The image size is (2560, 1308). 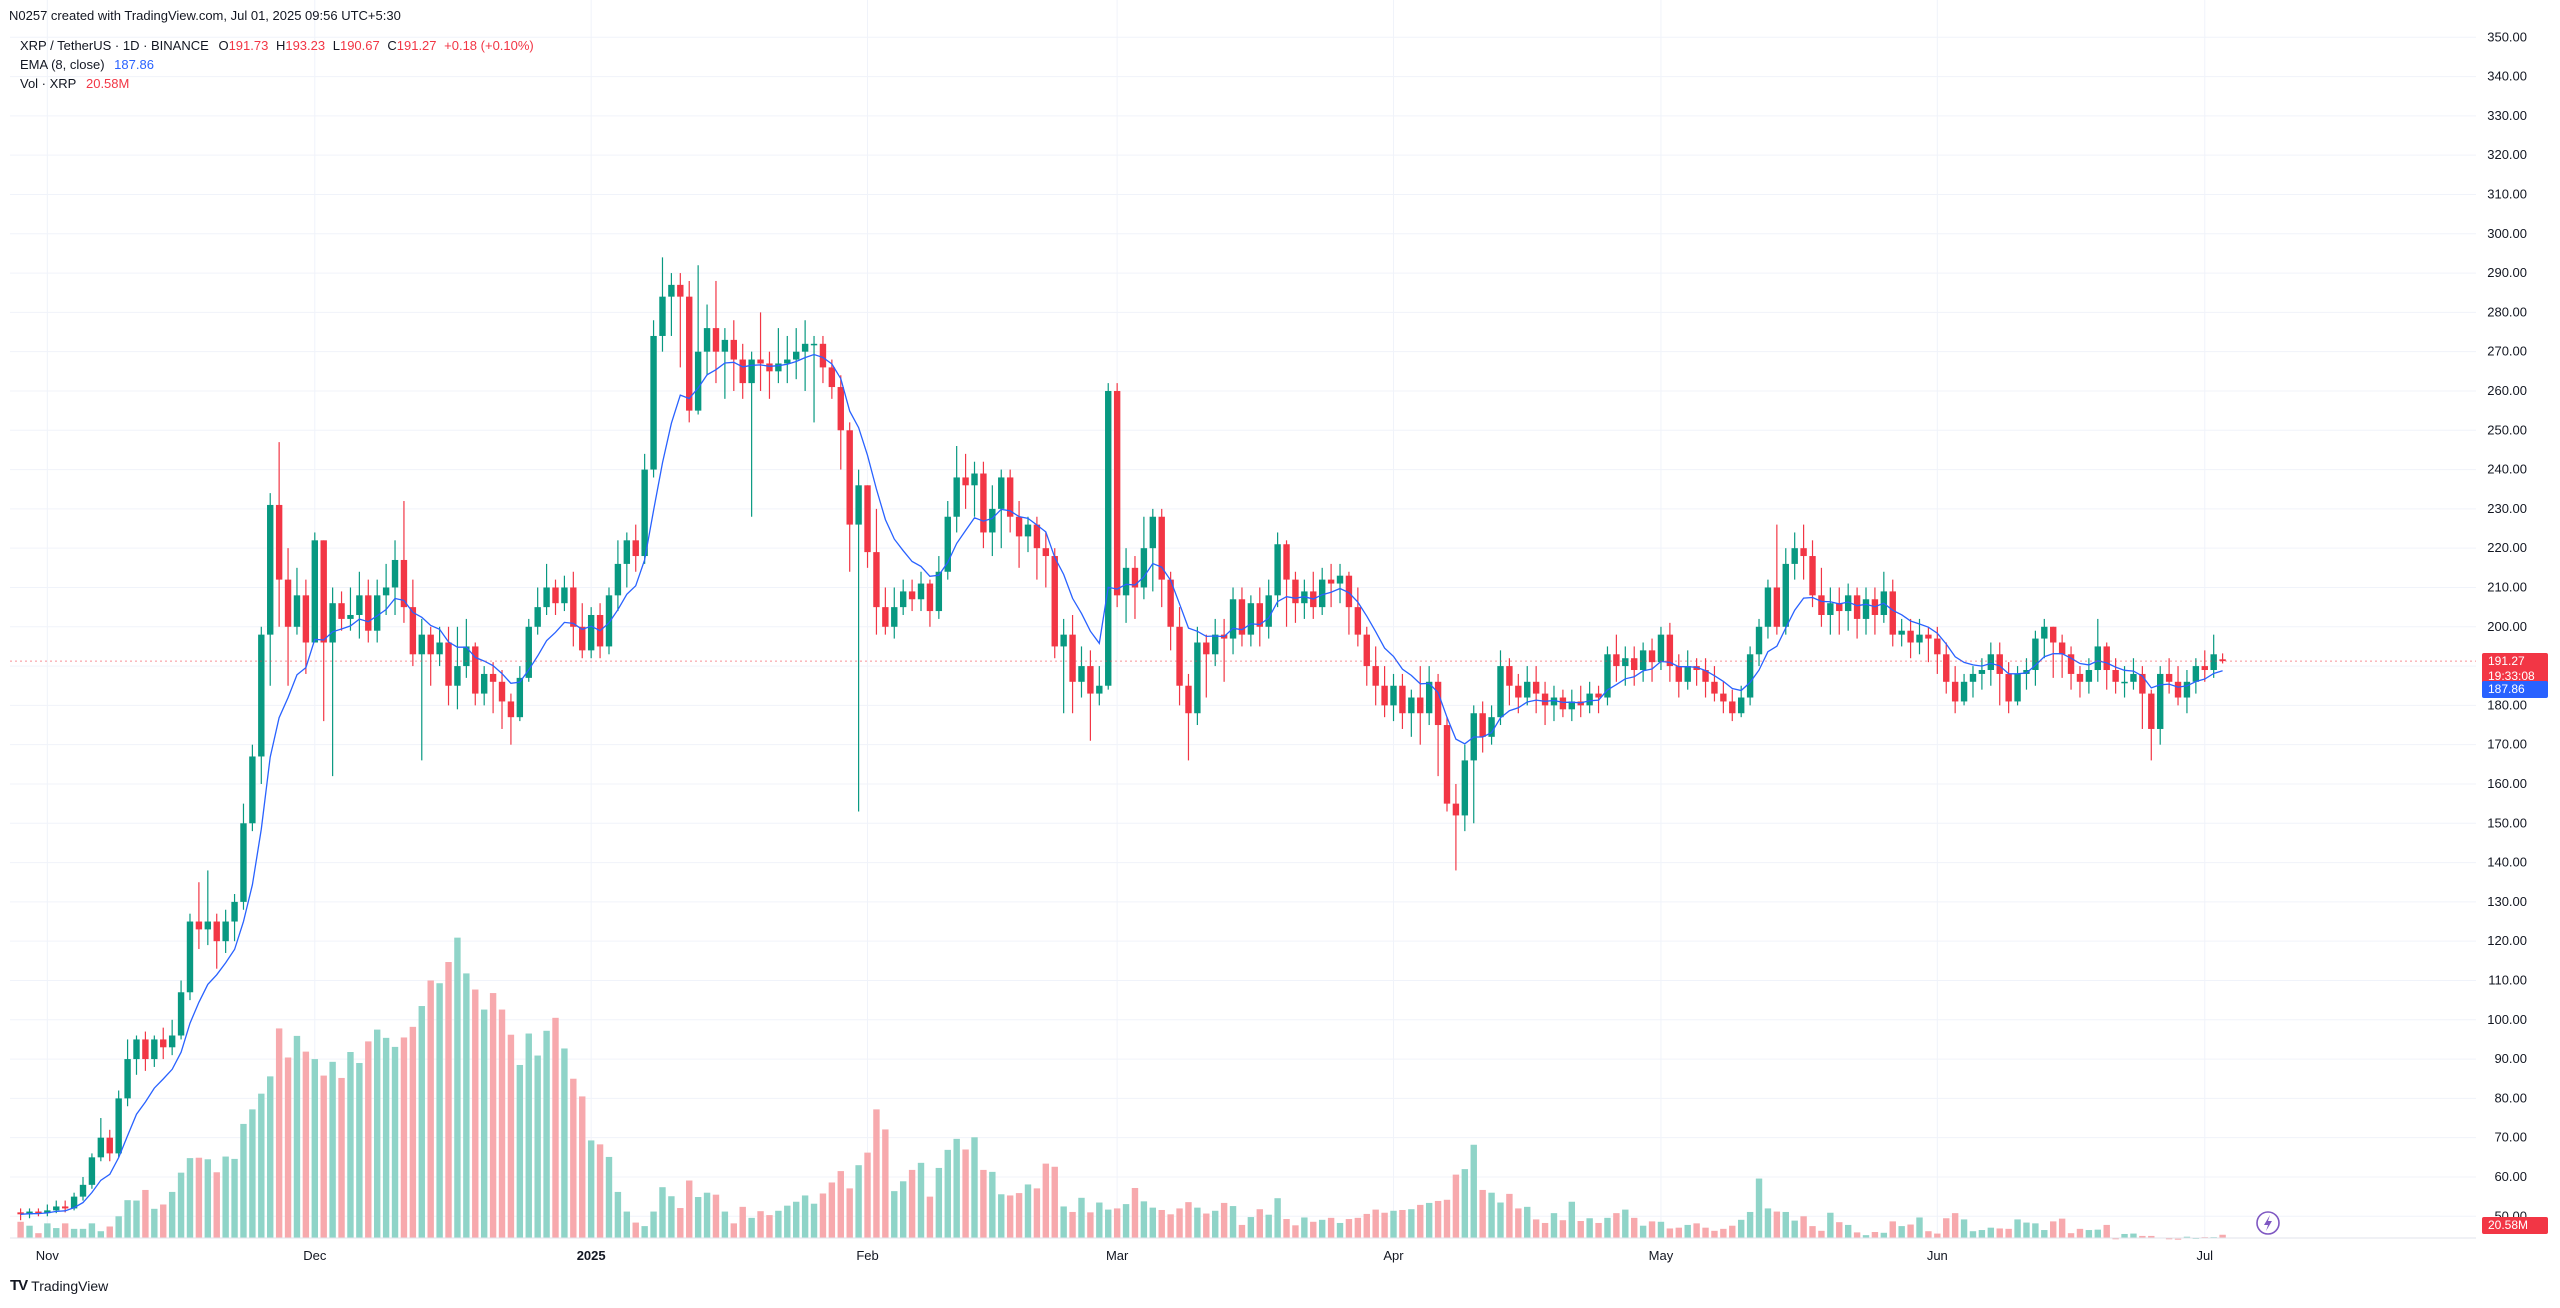 What do you see at coordinates (1124, 1255) in the screenshot?
I see `time-axis: Nov Dec 2025 Feb Mar Apr May Jun Jul` at bounding box center [1124, 1255].